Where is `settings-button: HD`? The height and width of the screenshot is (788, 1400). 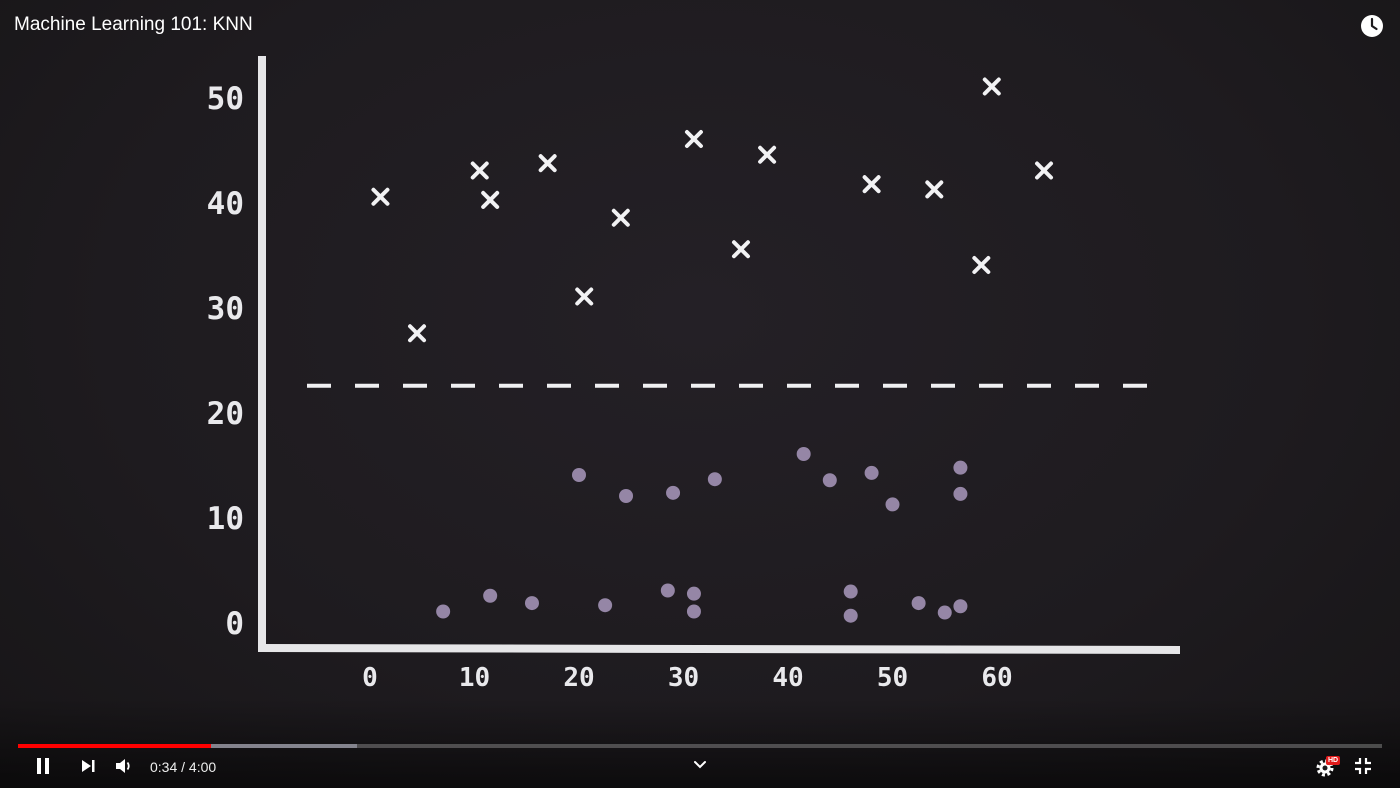 settings-button: HD is located at coordinates (1325, 768).